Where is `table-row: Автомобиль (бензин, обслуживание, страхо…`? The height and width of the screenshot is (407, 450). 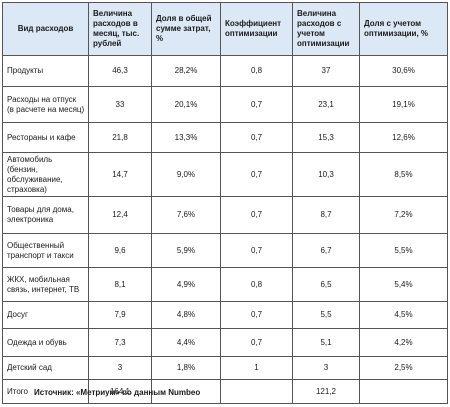 table-row: Автомобиль (бензин, обслуживание, страхо… is located at coordinates (225, 174).